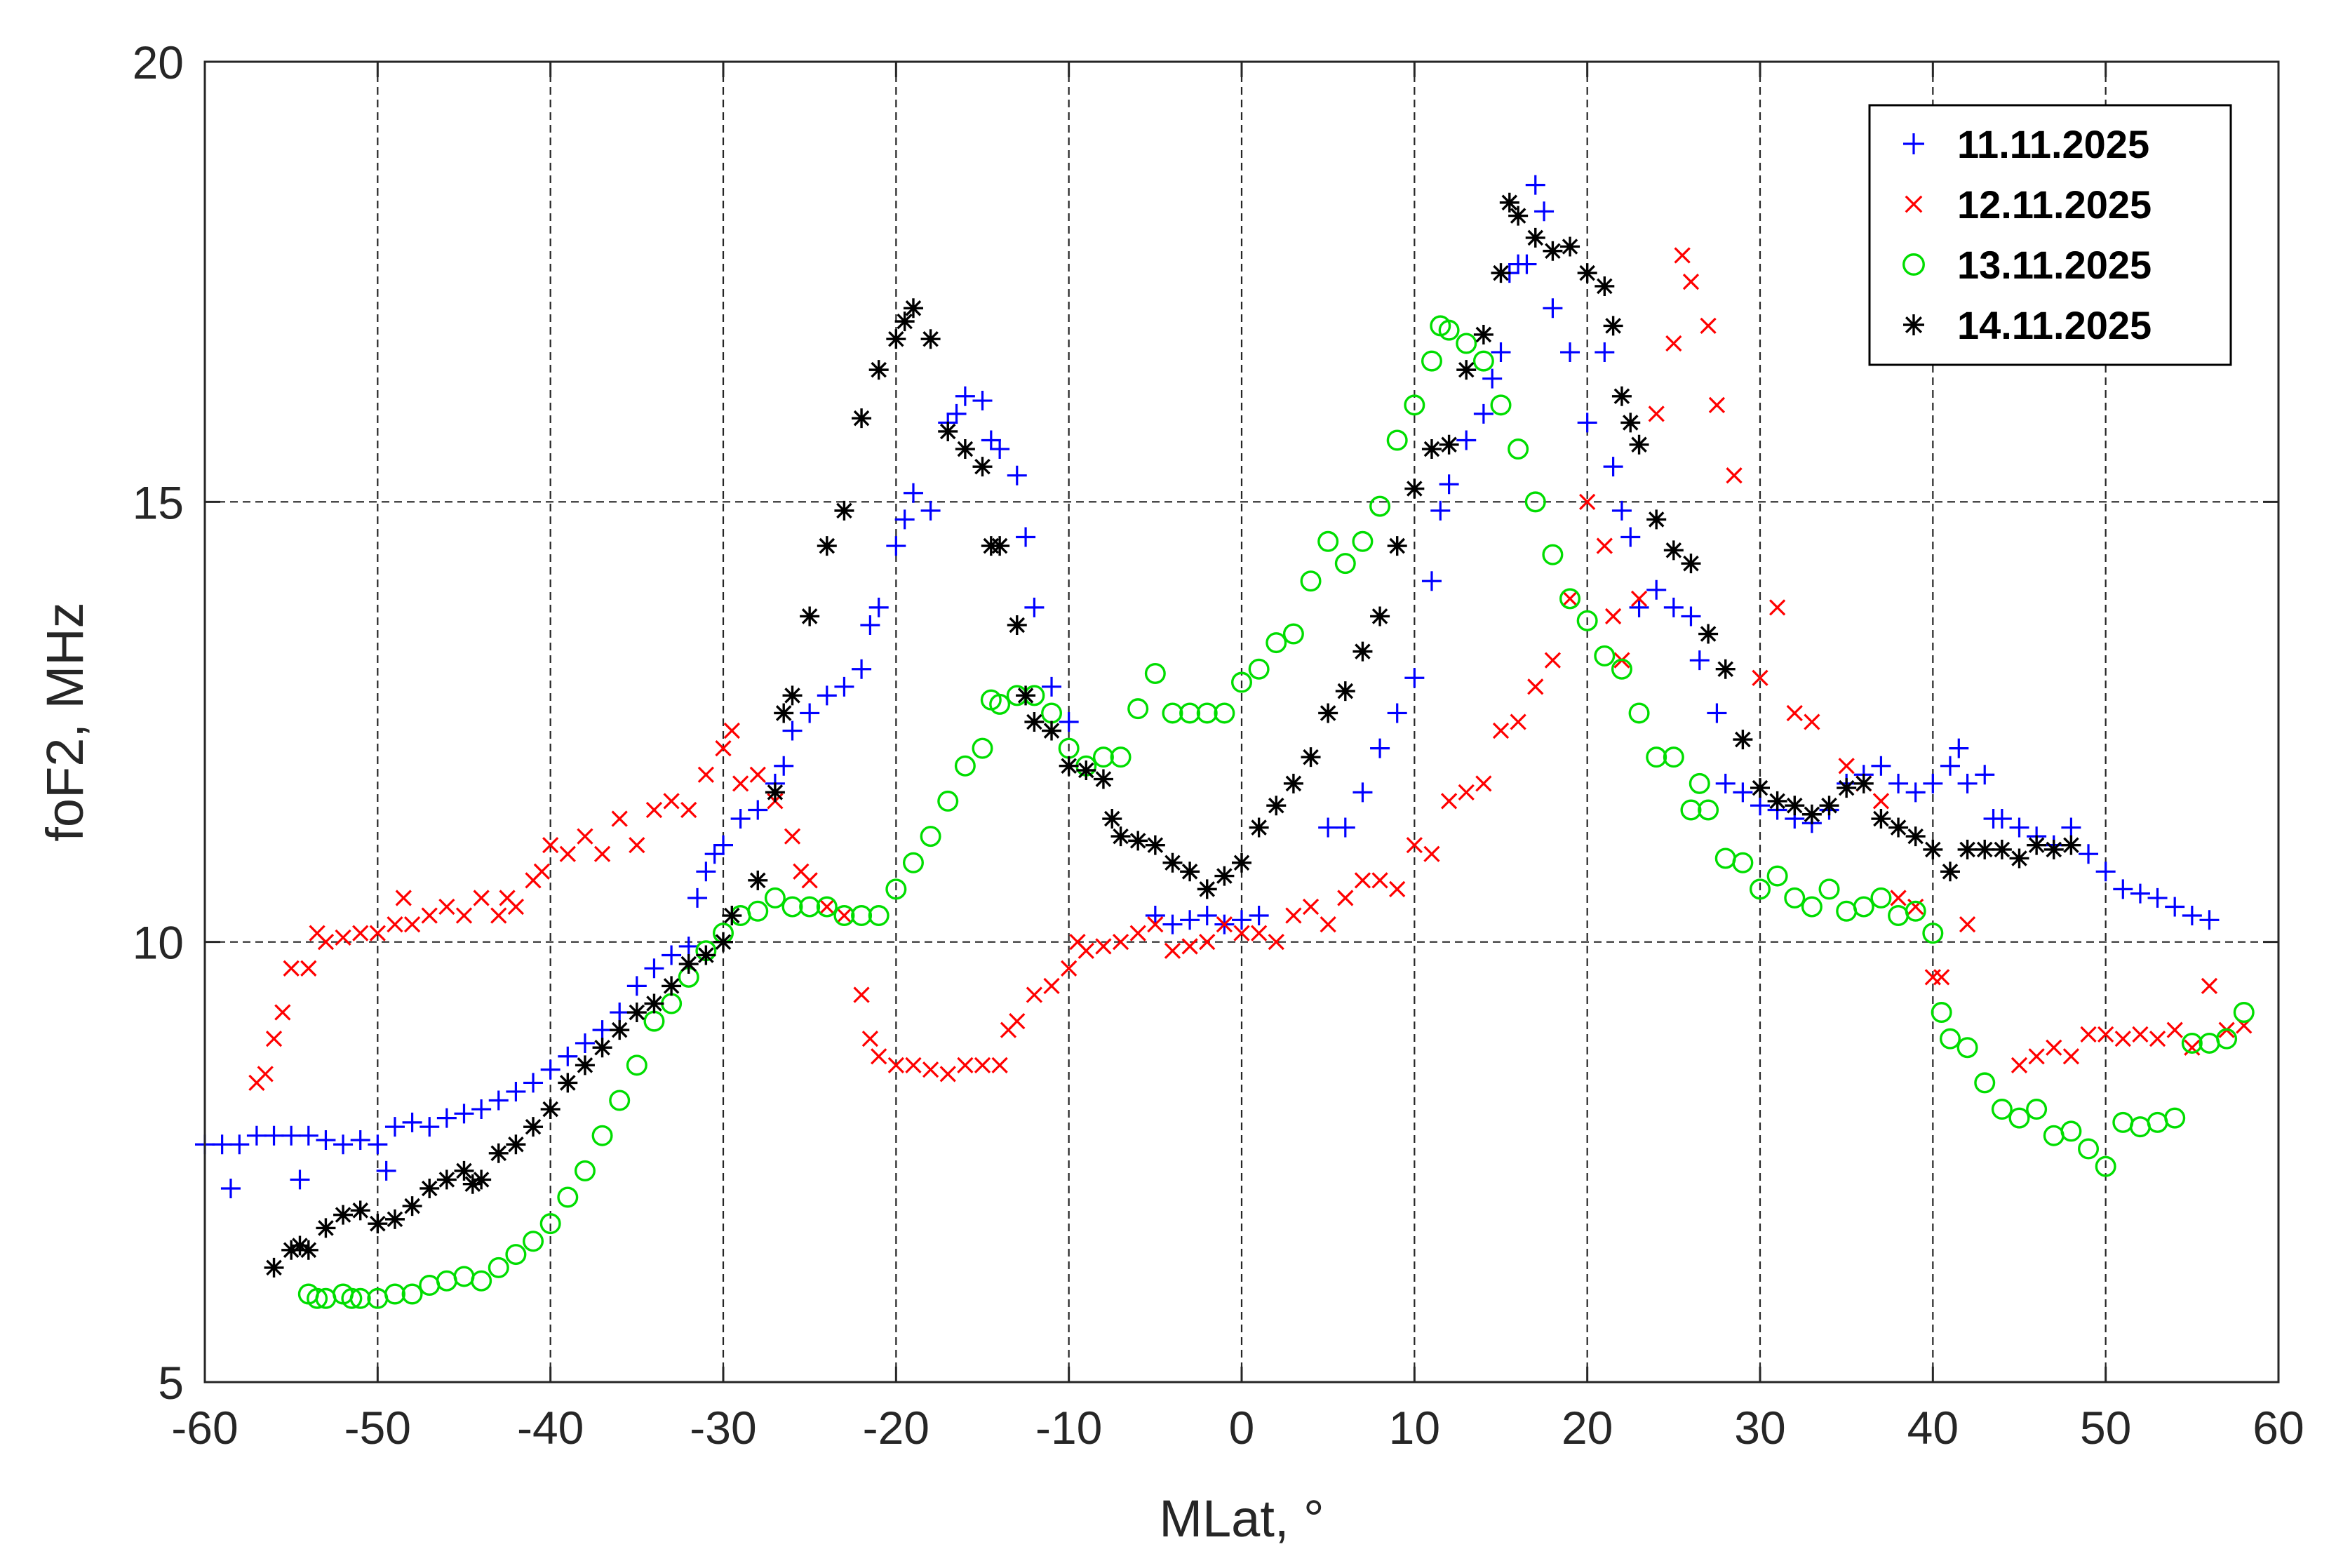 This screenshot has width=2336, height=1568. Describe the element at coordinates (2105, 1428) in the screenshot. I see `x-tick-label: 50` at that location.